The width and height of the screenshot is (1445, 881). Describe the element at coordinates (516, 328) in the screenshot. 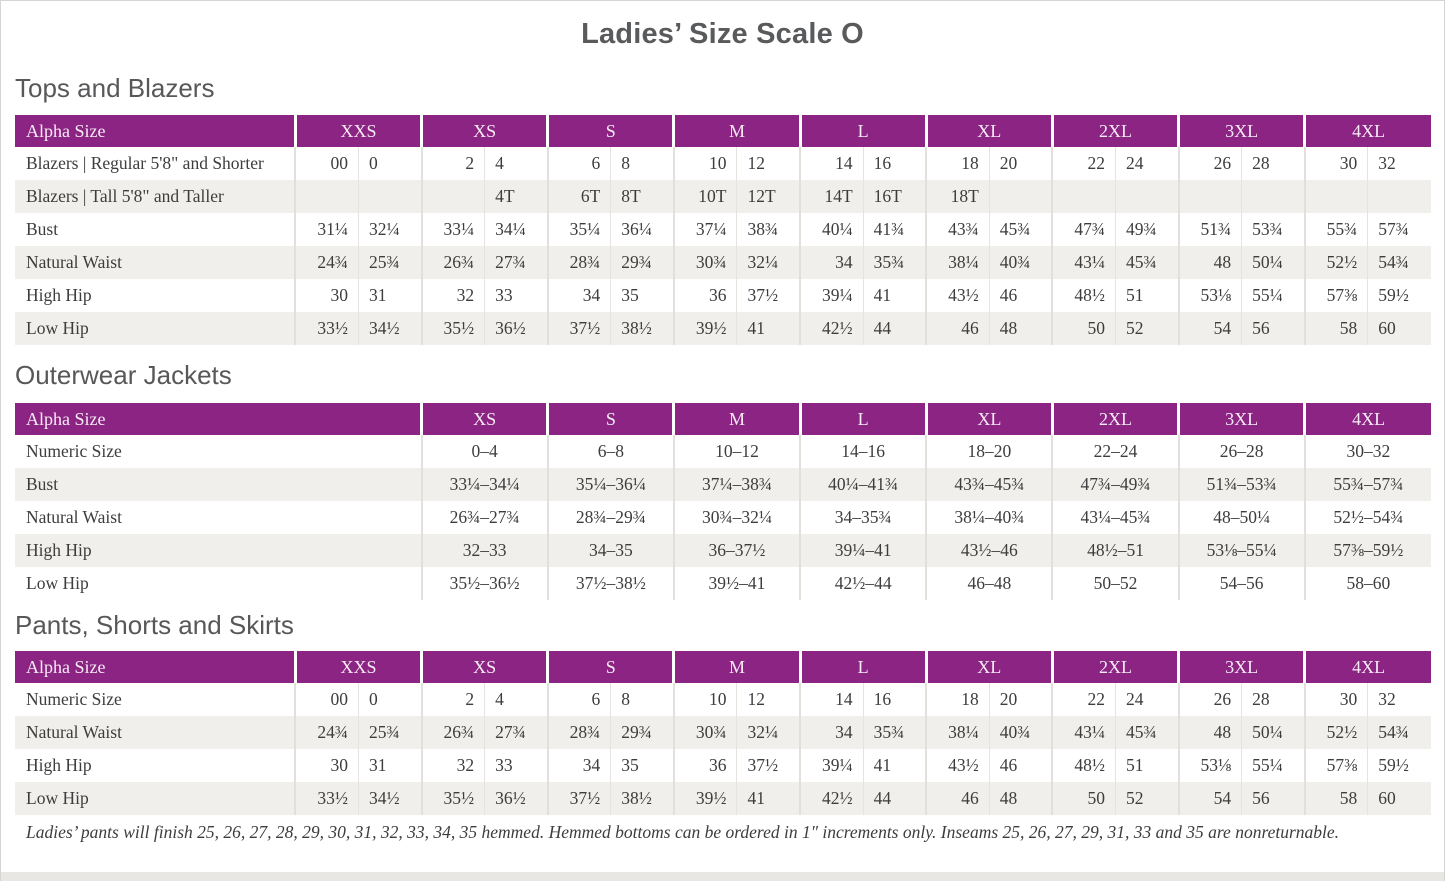

I see `data-cell: 36½` at that location.